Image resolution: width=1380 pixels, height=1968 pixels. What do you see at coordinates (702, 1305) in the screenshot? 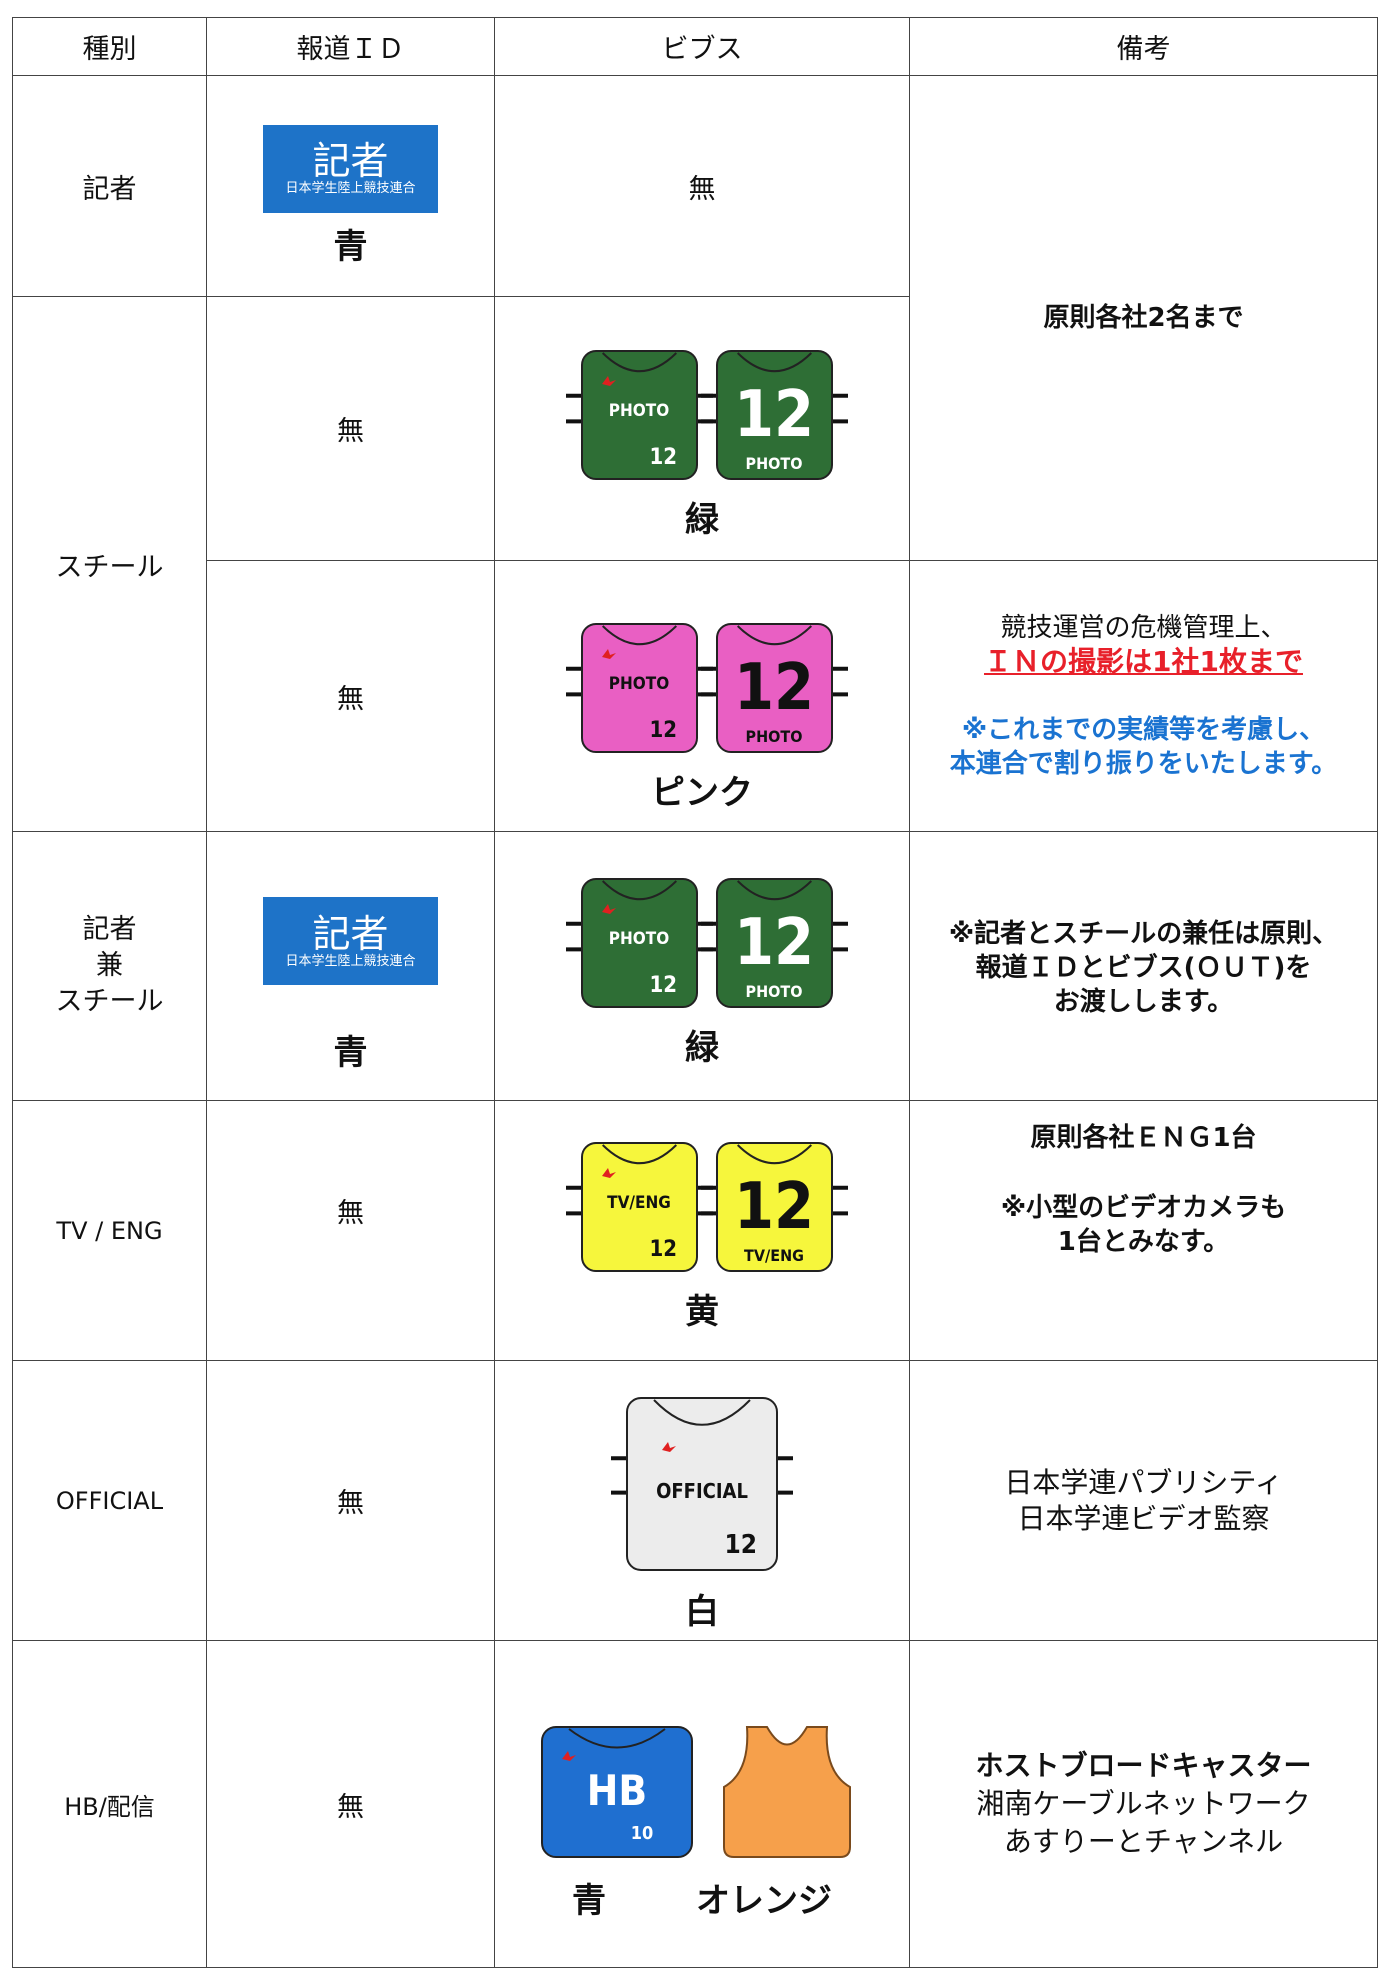
I see `color-labels: 黄` at bounding box center [702, 1305].